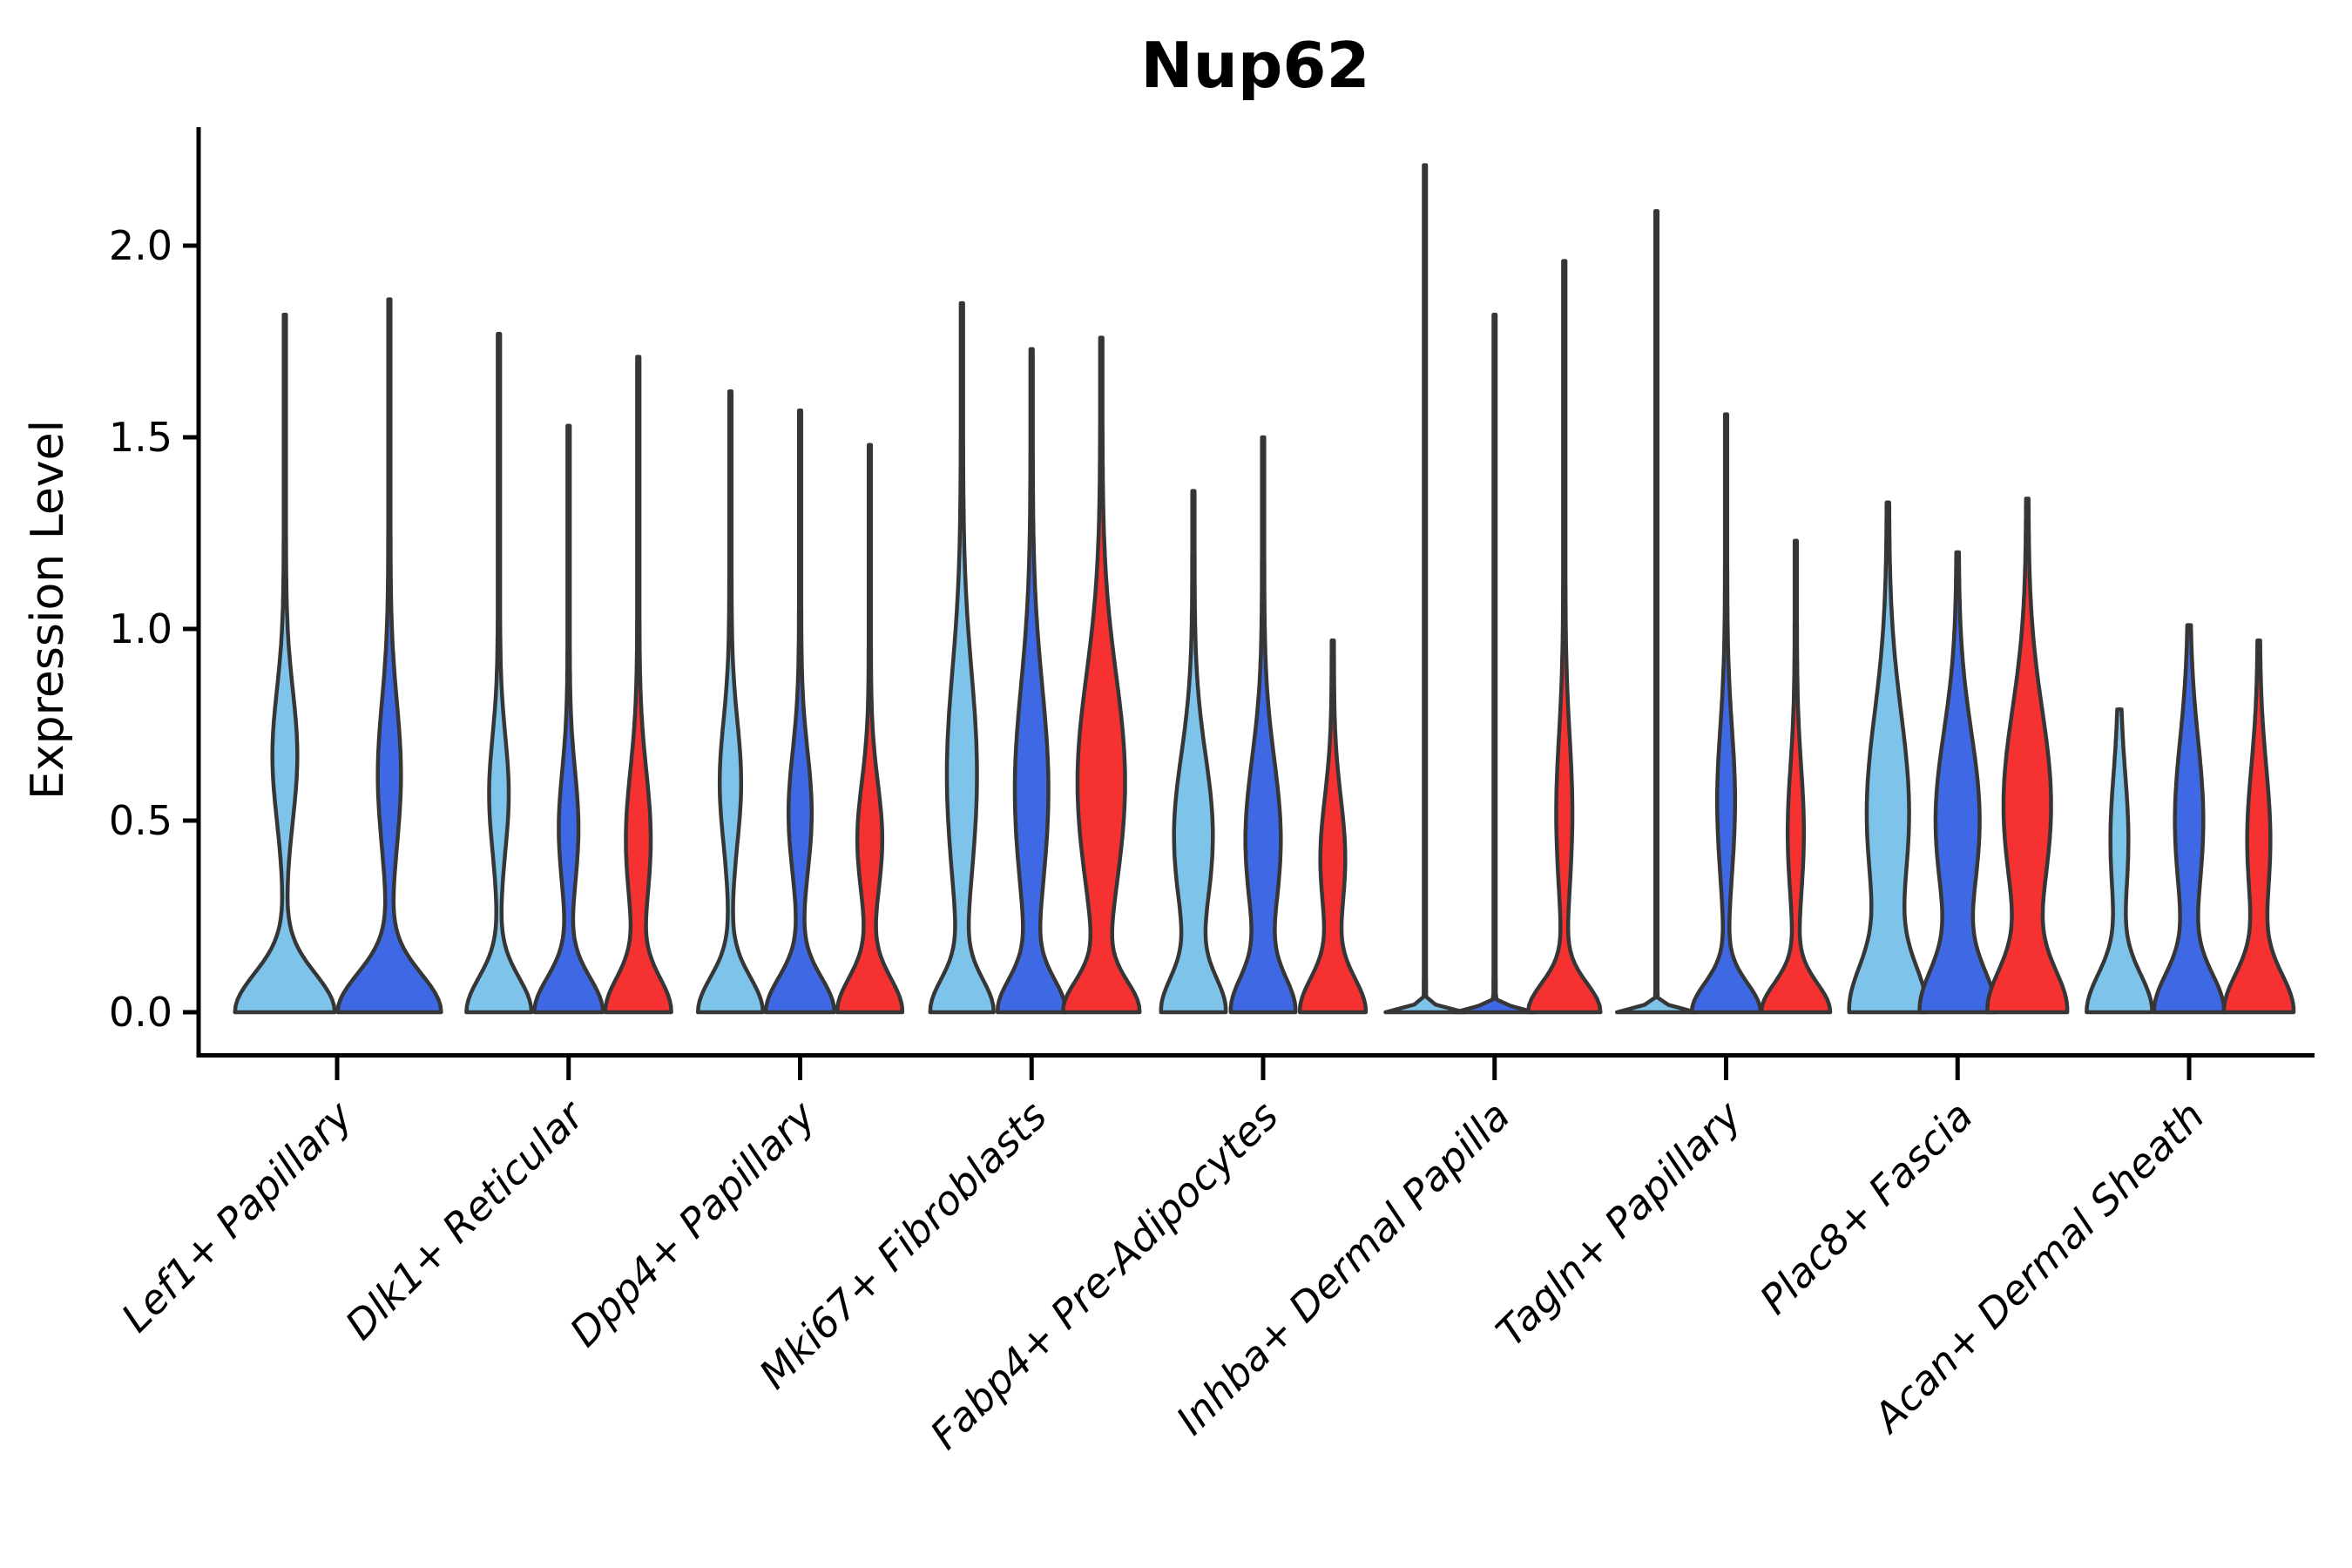 The height and width of the screenshot is (1568, 2352). I want to click on x-tick-label: Dpp4+ Papillary, so click(693, 1223).